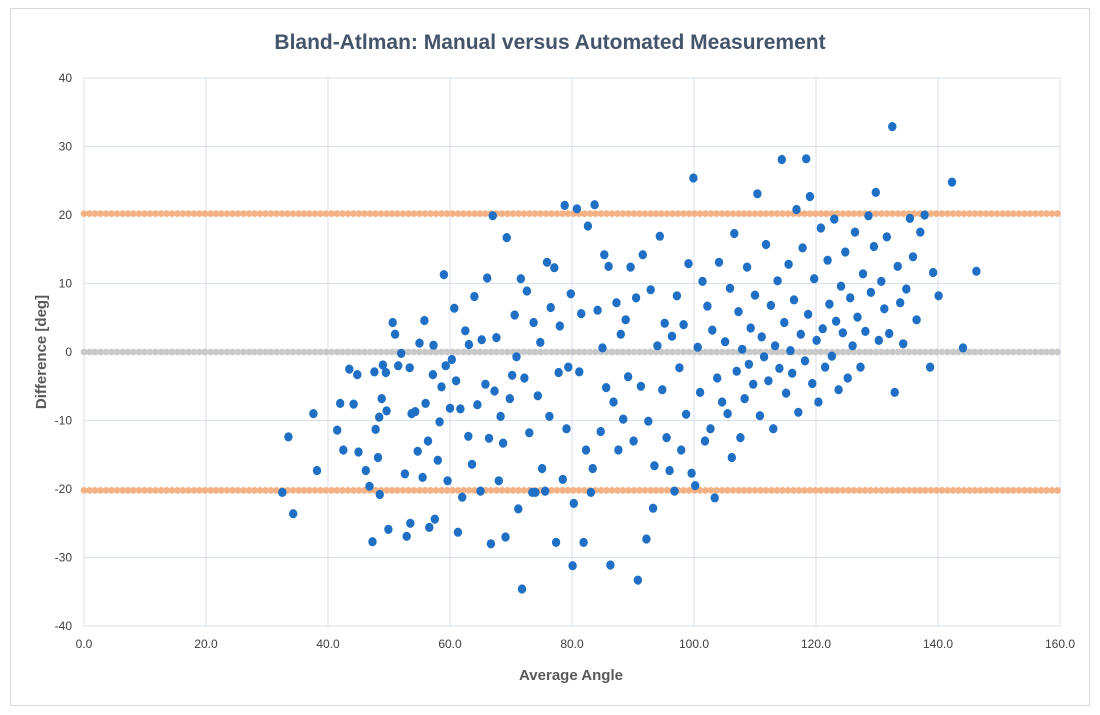 The height and width of the screenshot is (715, 1100). What do you see at coordinates (570, 352) in the screenshot?
I see `mean-line` at bounding box center [570, 352].